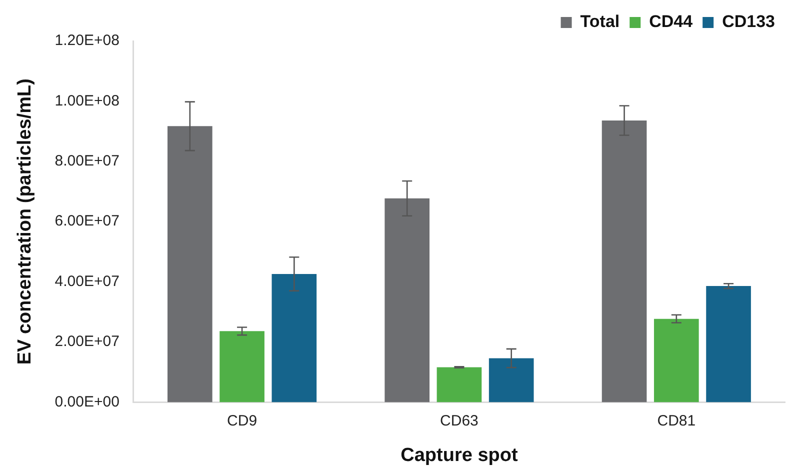 The width and height of the screenshot is (800, 475). What do you see at coordinates (600, 22) in the screenshot?
I see `legend-label: Total` at bounding box center [600, 22].